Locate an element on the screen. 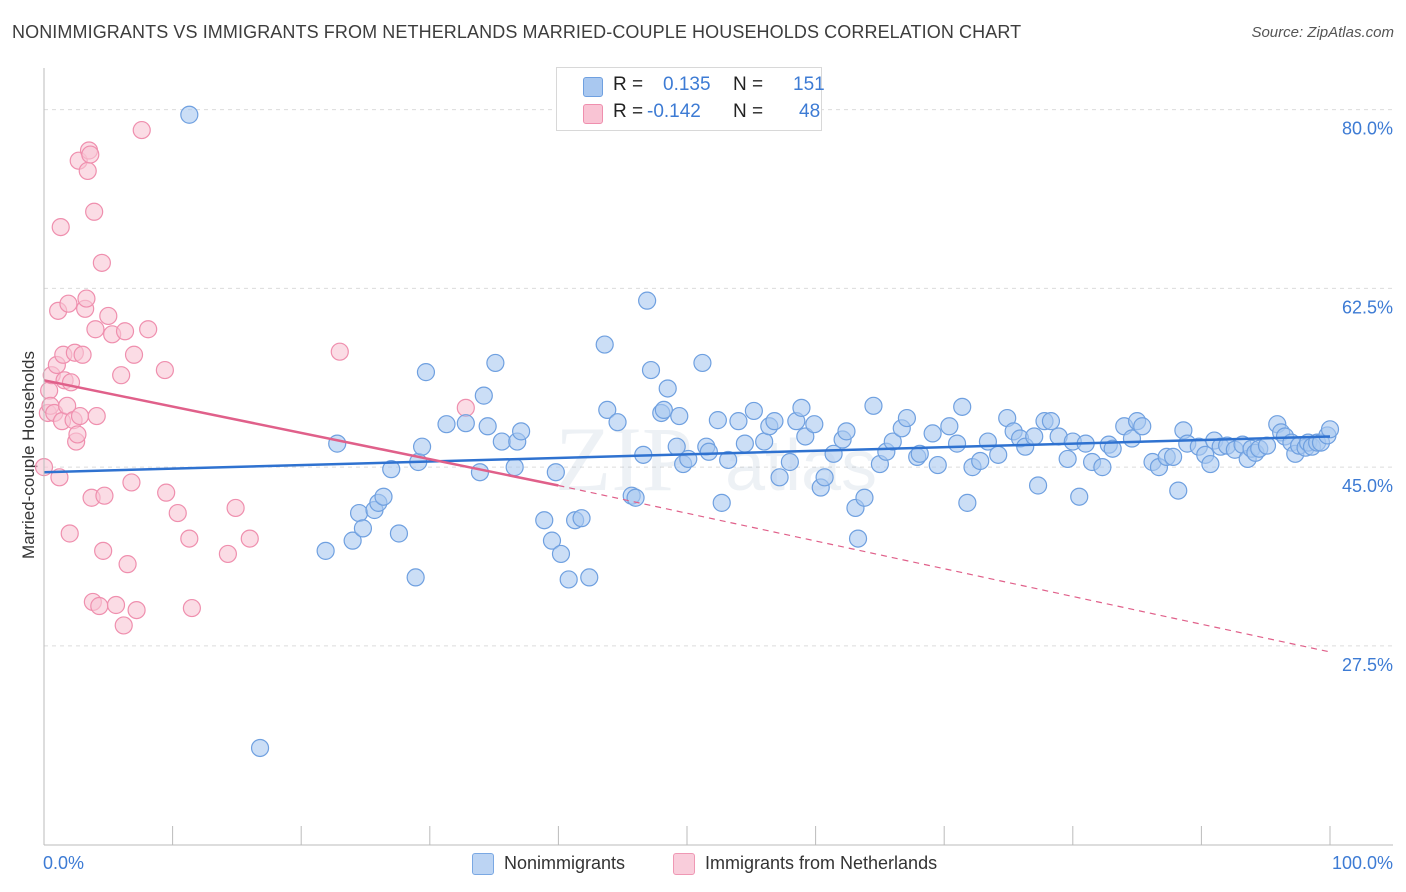 Image resolution: width=1406 pixels, height=892 pixels. legend-r-value: 0.135 is located at coordinates (687, 84).